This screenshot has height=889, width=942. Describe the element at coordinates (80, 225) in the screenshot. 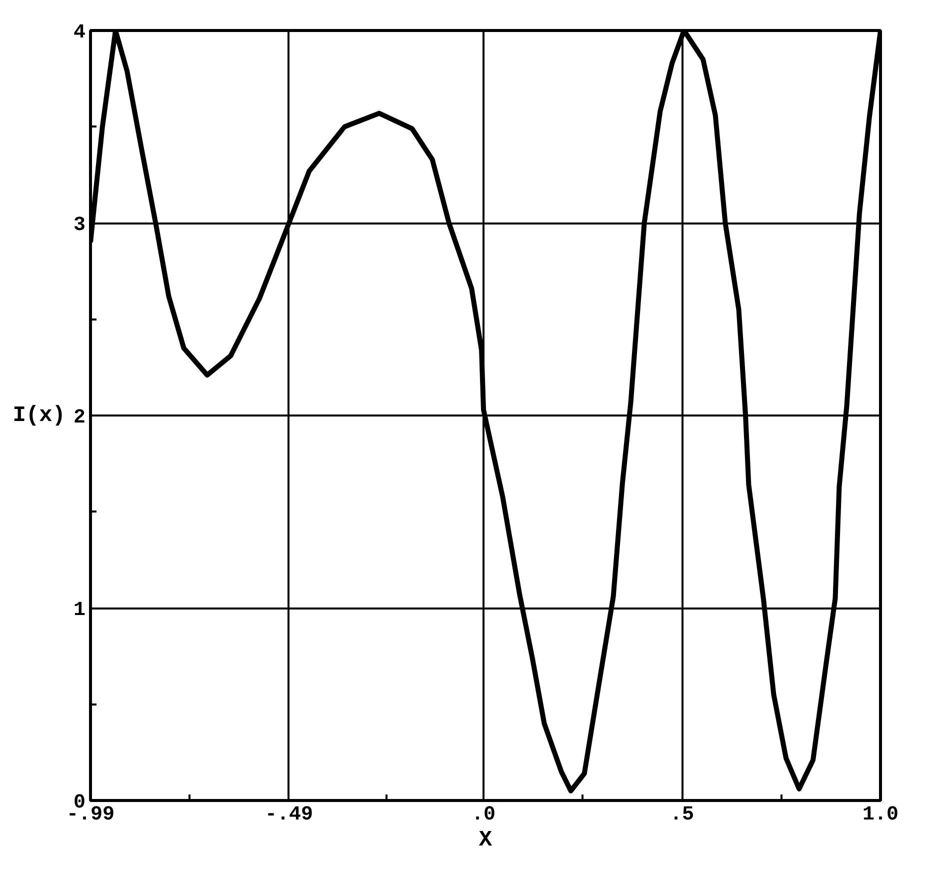

I see `y-tick-label: 3` at that location.